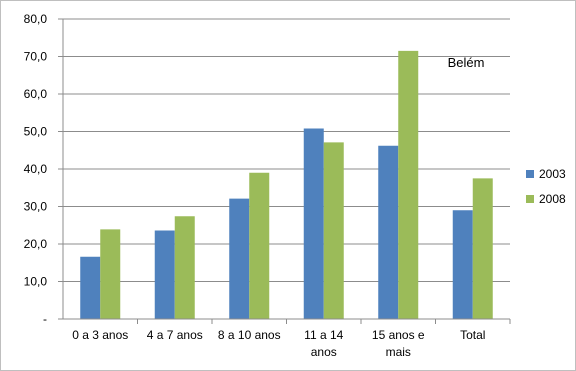 This screenshot has width=576, height=371. What do you see at coordinates (530, 199) in the screenshot?
I see `legend-swatch-2008` at bounding box center [530, 199].